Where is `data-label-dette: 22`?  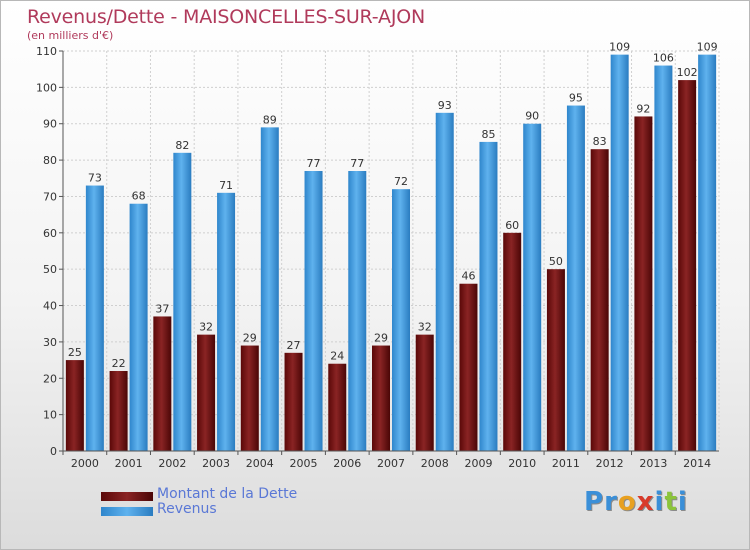
data-label-dette: 22 is located at coordinates (119, 363).